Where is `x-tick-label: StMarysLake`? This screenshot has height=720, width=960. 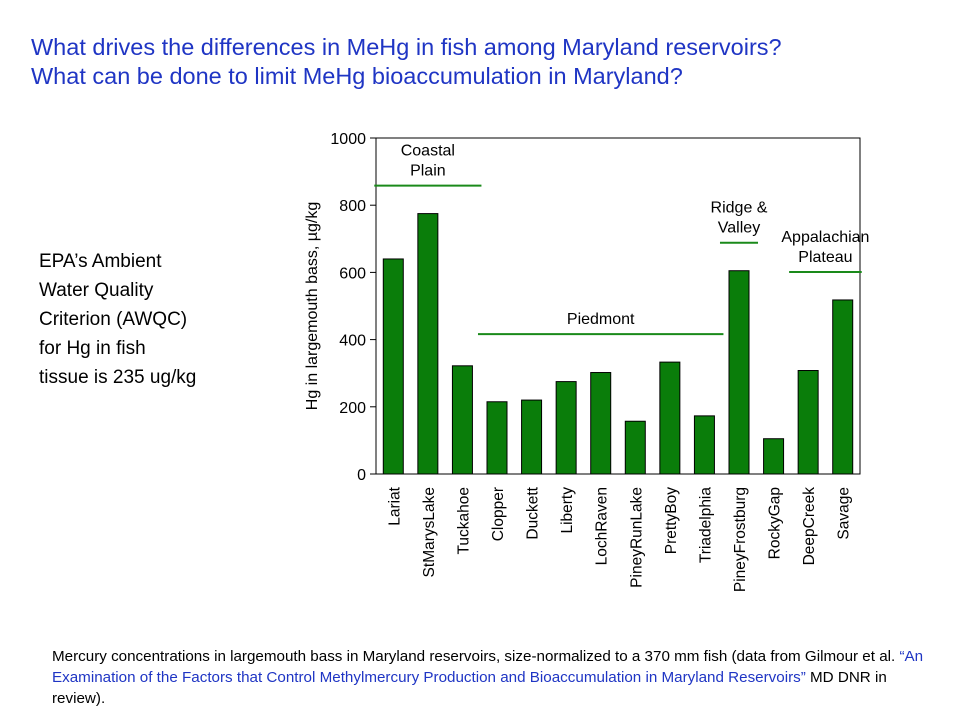 x-tick-label: StMarysLake is located at coordinates (429, 532).